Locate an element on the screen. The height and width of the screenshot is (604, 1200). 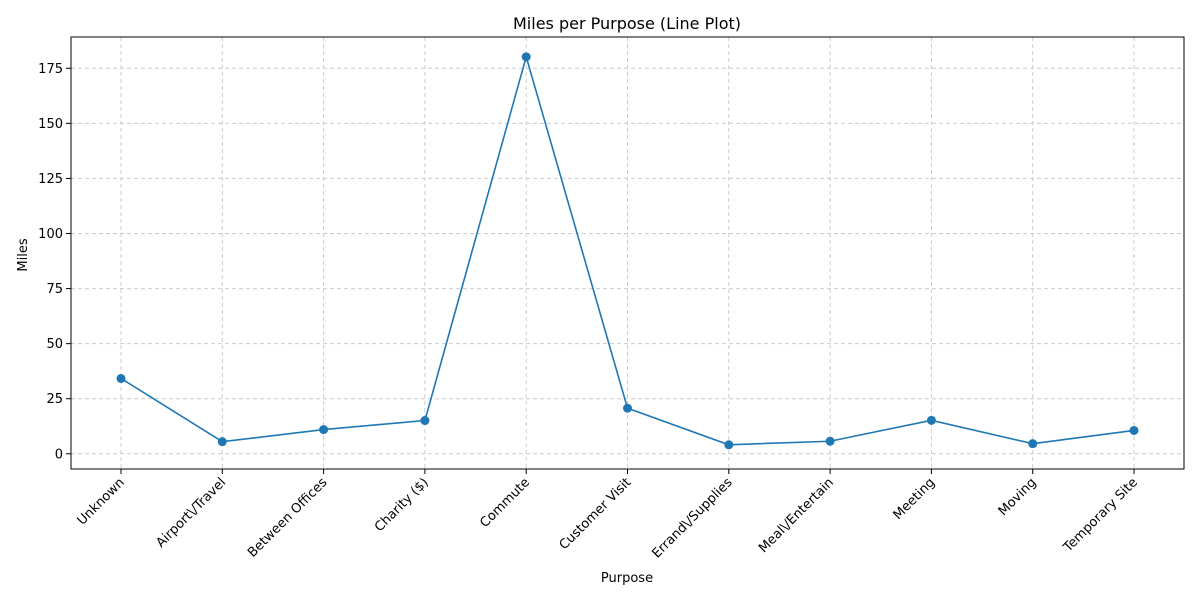
y-tick-label: 125 is located at coordinates (50, 179).